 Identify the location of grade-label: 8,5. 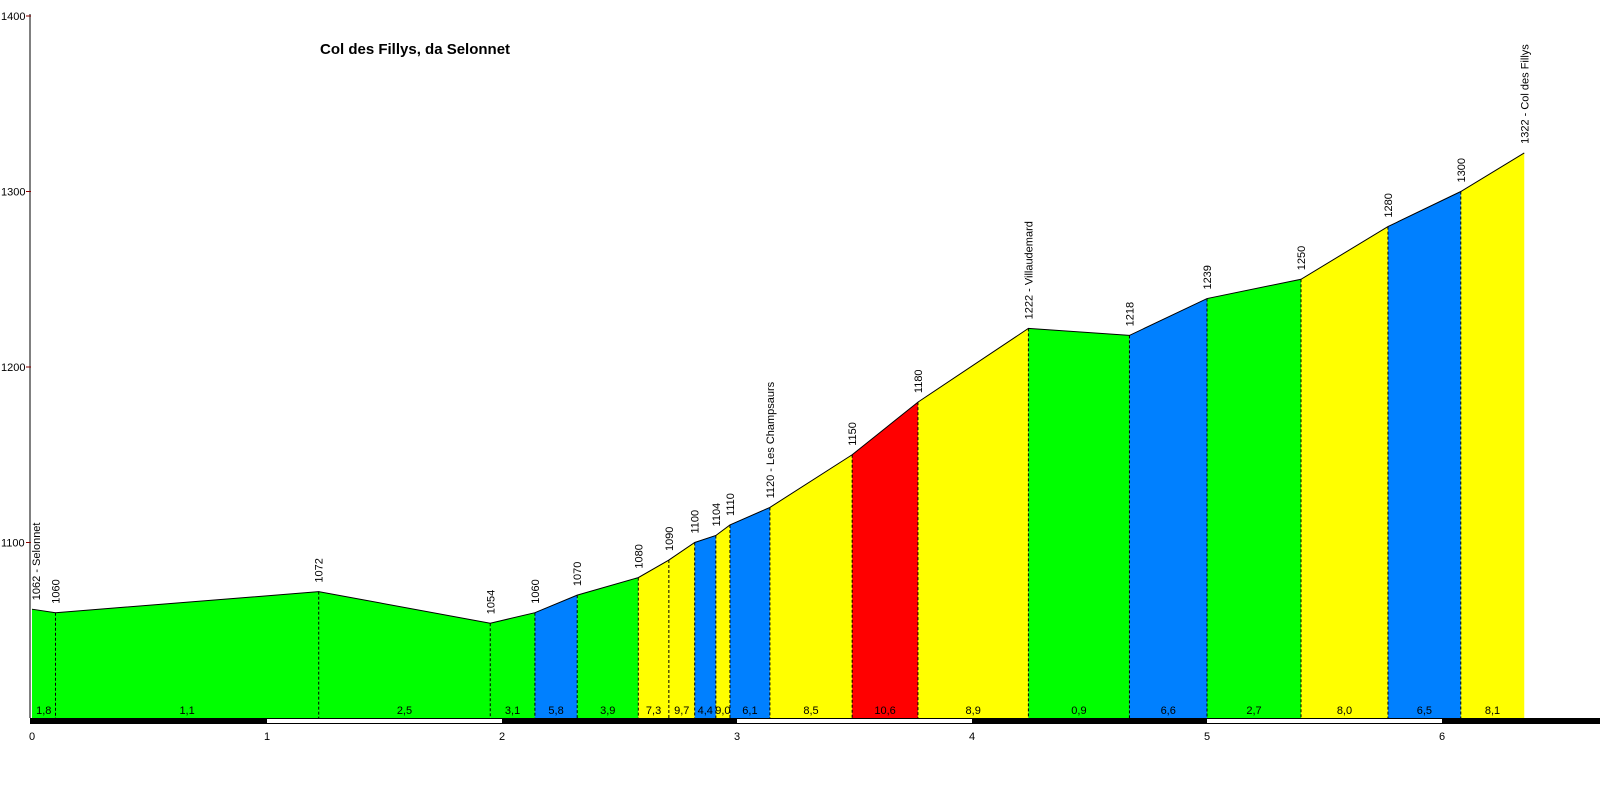
(810, 711).